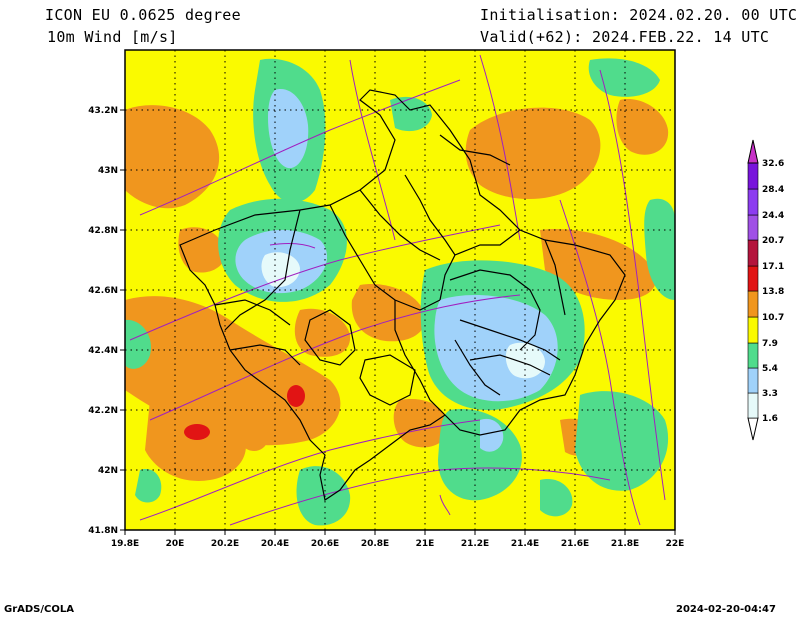 Image resolution: width=800 pixels, height=618 pixels. What do you see at coordinates (108, 171) in the screenshot?
I see `lat-label: 43N` at bounding box center [108, 171].